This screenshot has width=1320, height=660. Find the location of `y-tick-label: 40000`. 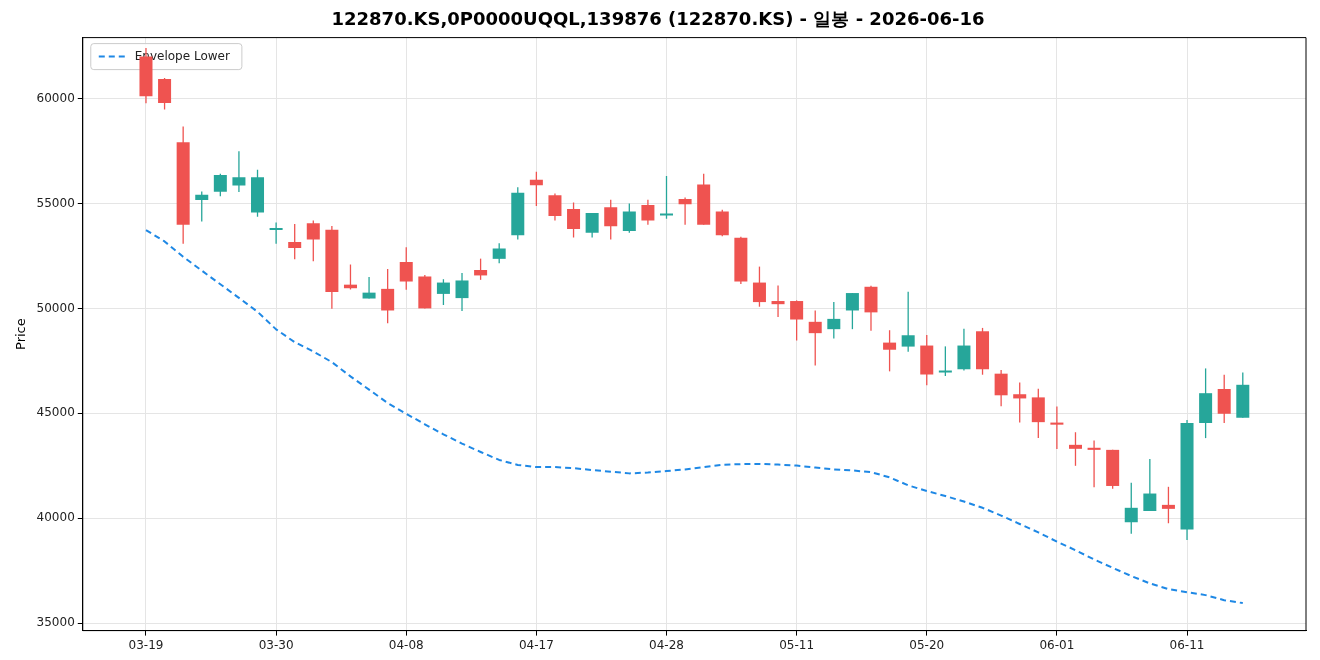

y-tick-label: 40000 is located at coordinates (55, 517).